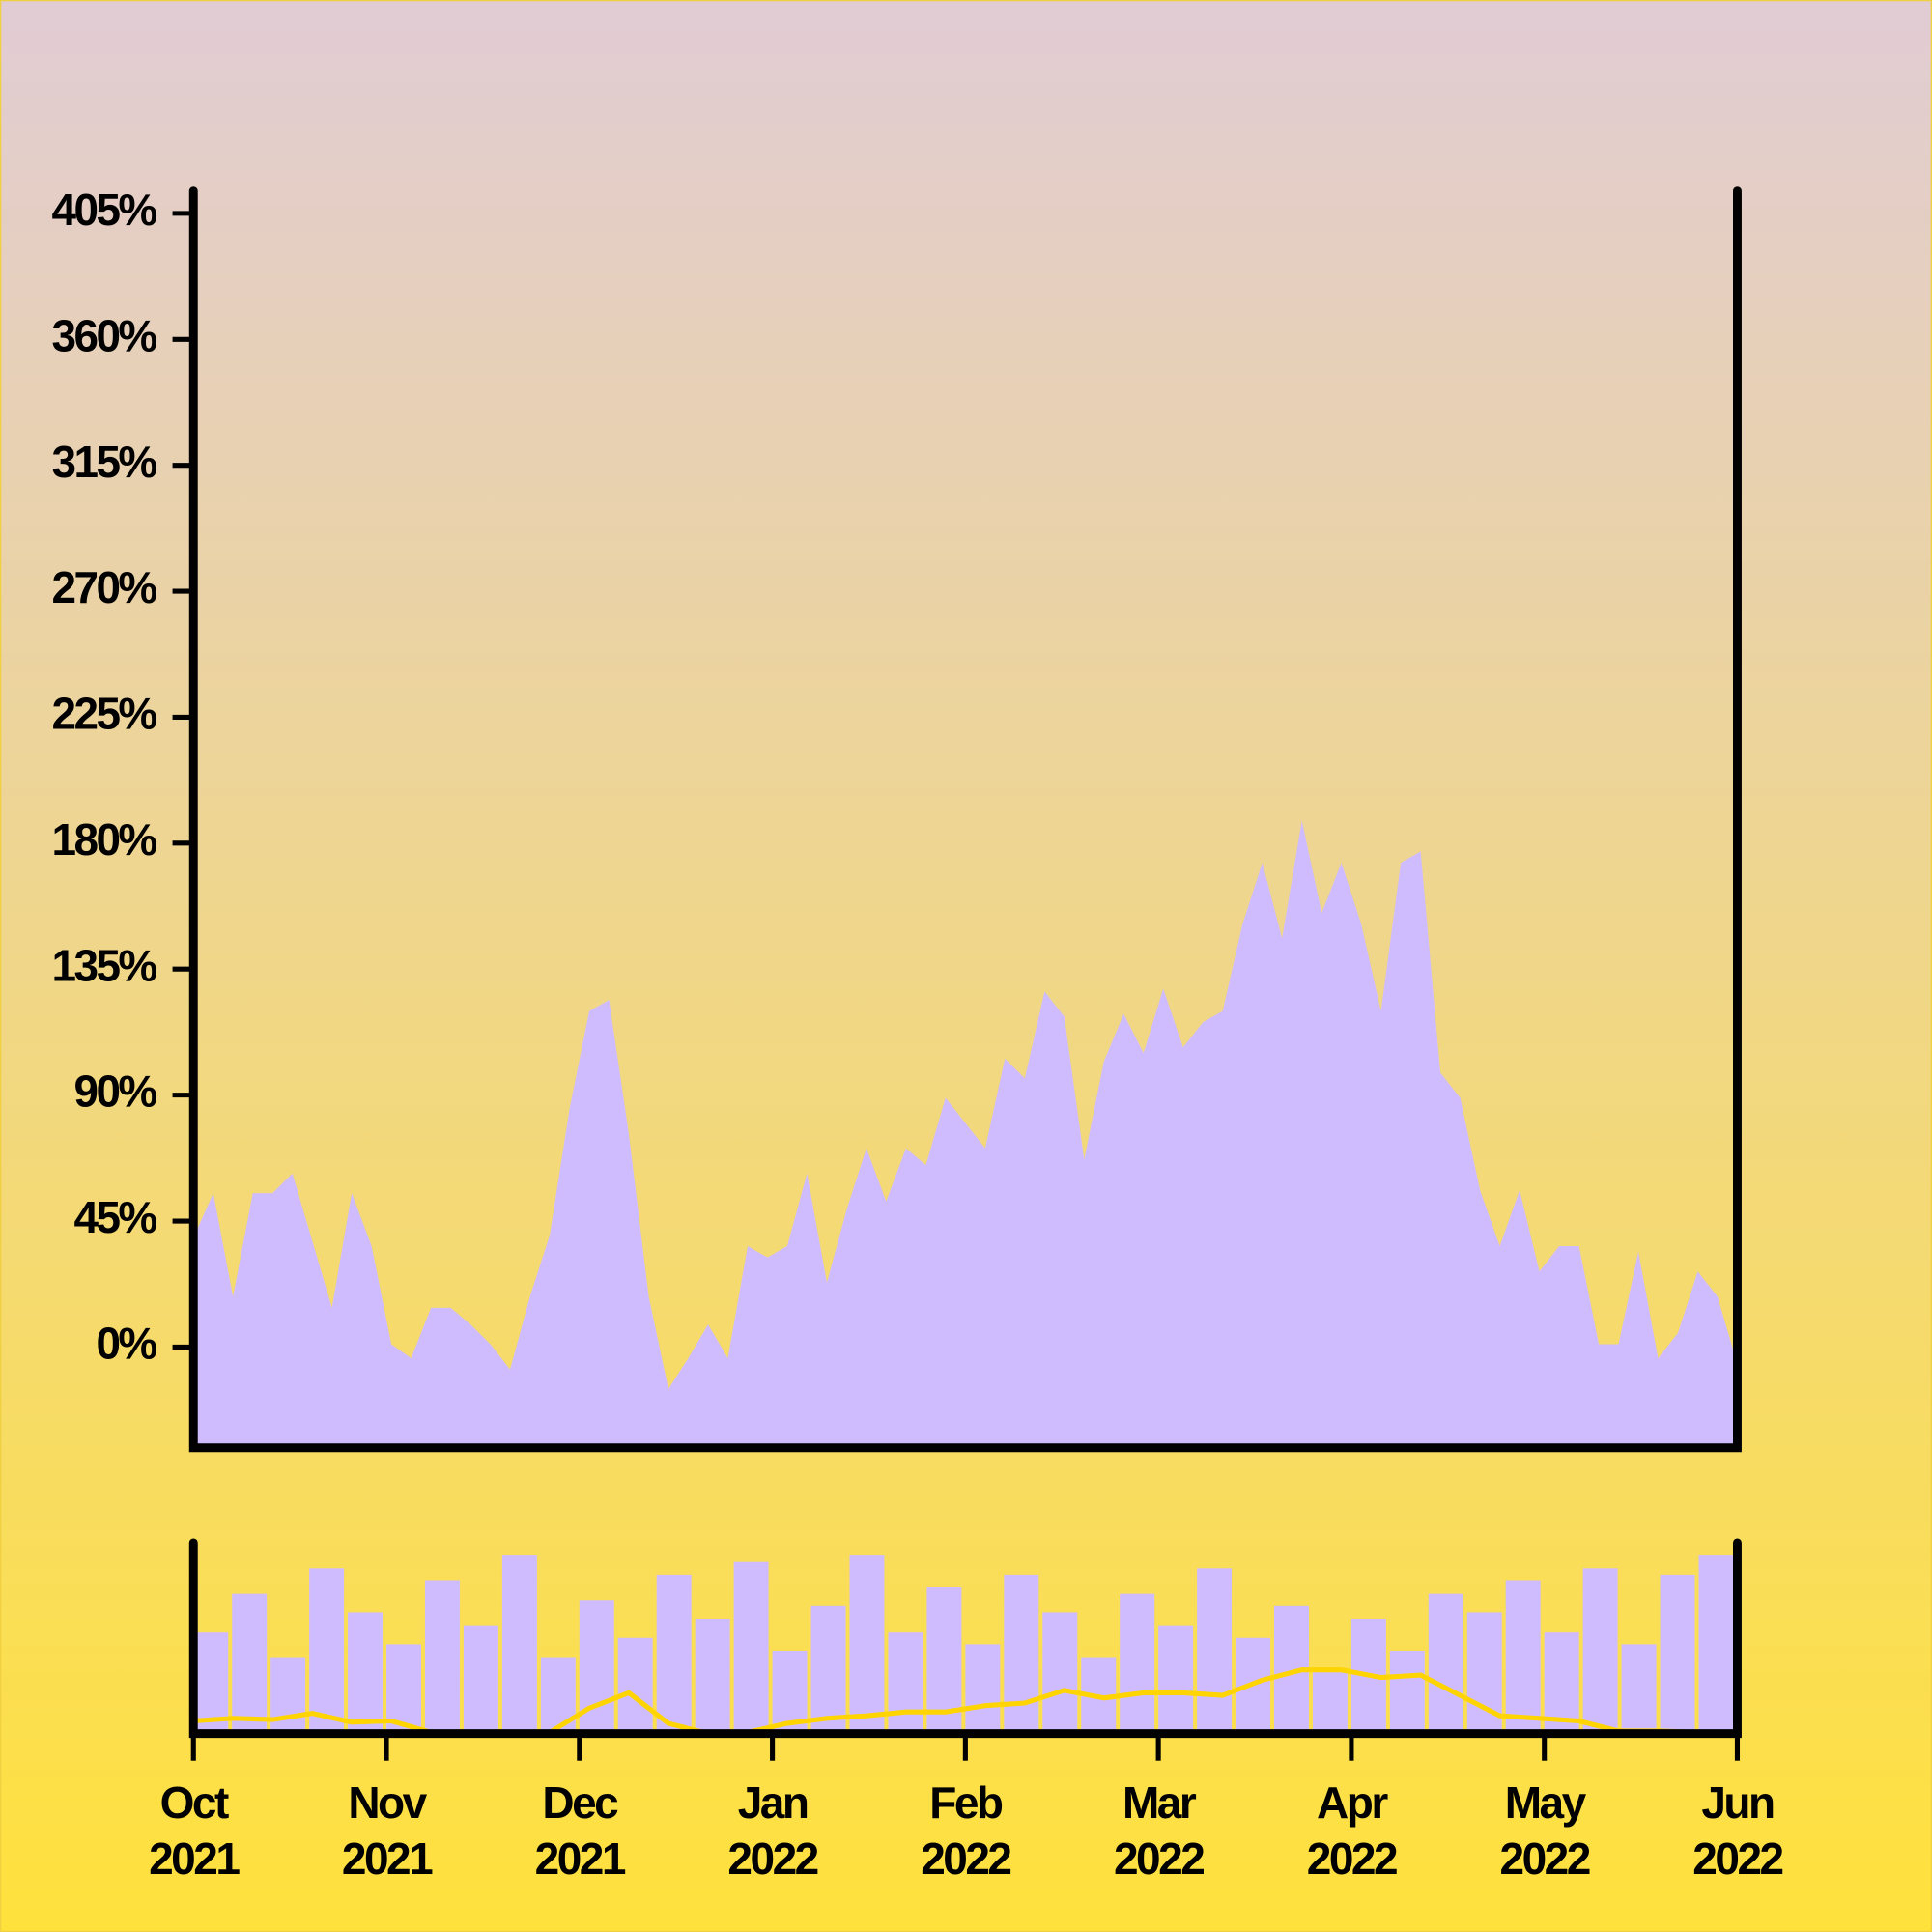  Describe the element at coordinates (103, 210) in the screenshot. I see `y-tick-label: 405%` at that location.